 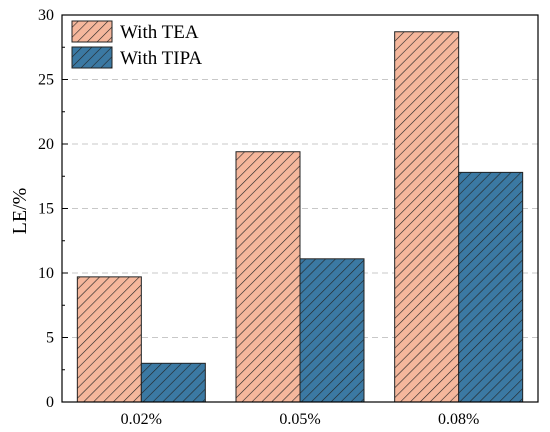 I want to click on x-tick-label: 0.02%, so click(x=141, y=419).